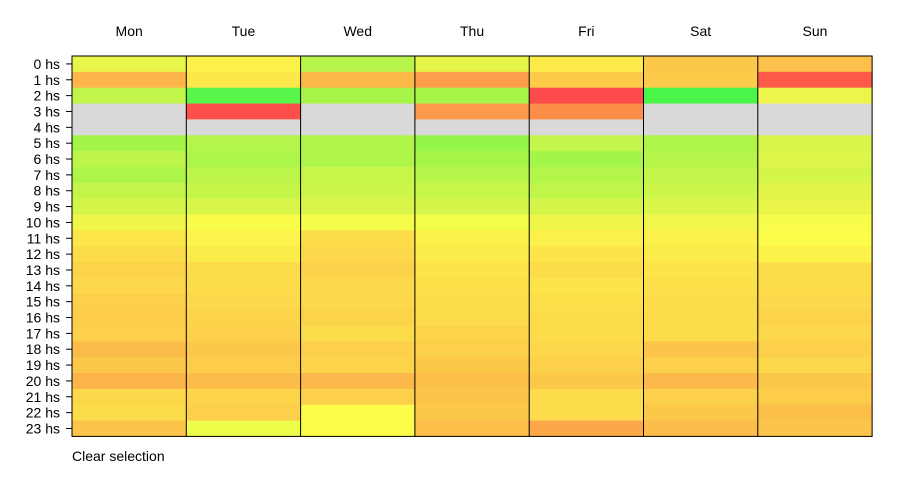  What do you see at coordinates (586, 31) in the screenshot?
I see `column-label: Fri` at bounding box center [586, 31].